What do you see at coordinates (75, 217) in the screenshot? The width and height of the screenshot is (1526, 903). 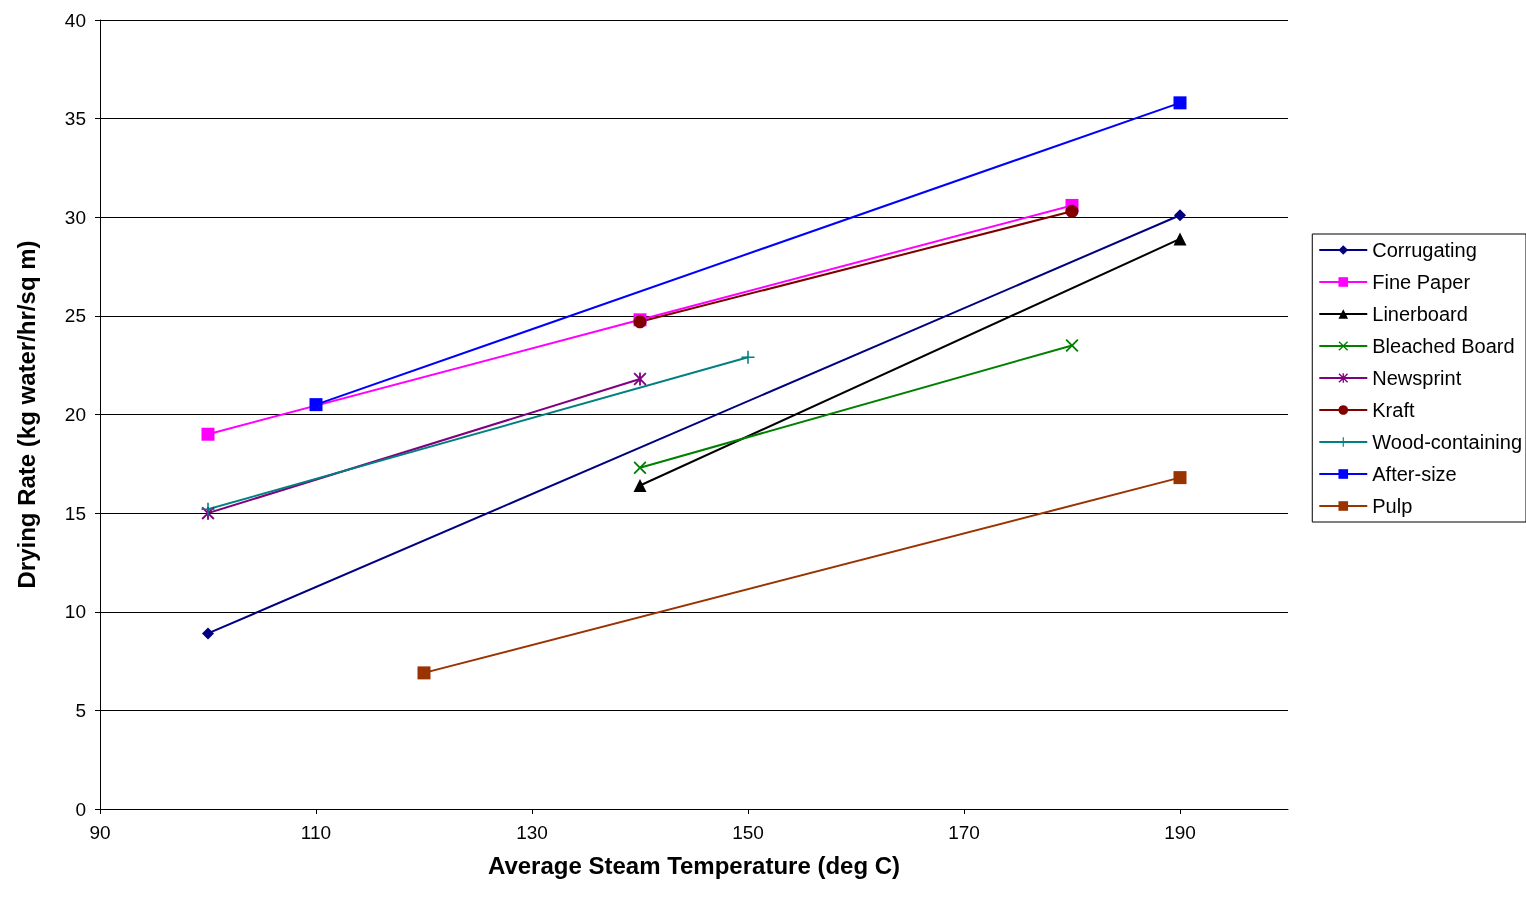 I see `y-tick-label: 30` at bounding box center [75, 217].